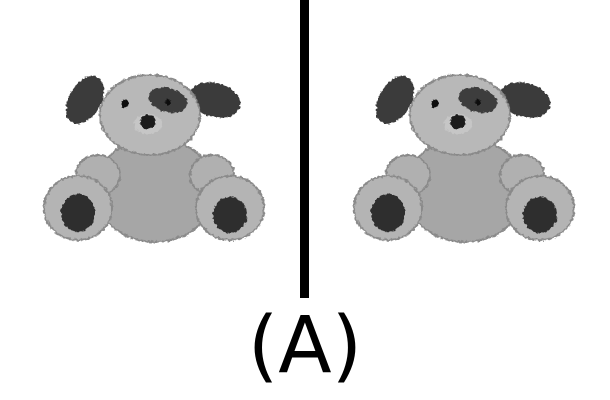 The height and width of the screenshot is (400, 610). I want to click on vertical-divider, so click(304, 149).